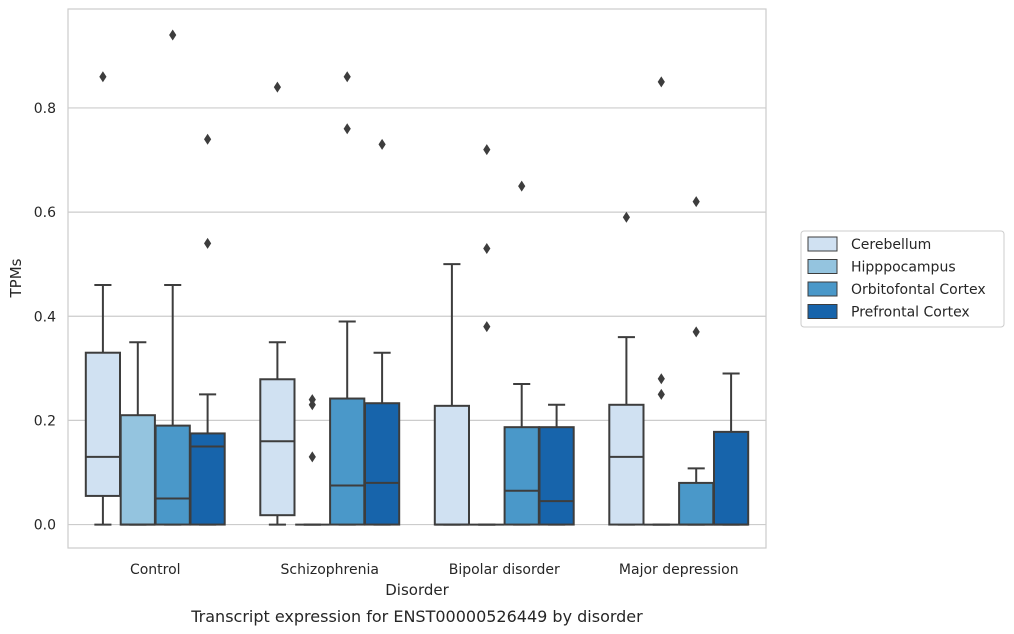 The width and height of the screenshot is (1014, 634). I want to click on y-tick-label: 0.8, so click(45, 109).